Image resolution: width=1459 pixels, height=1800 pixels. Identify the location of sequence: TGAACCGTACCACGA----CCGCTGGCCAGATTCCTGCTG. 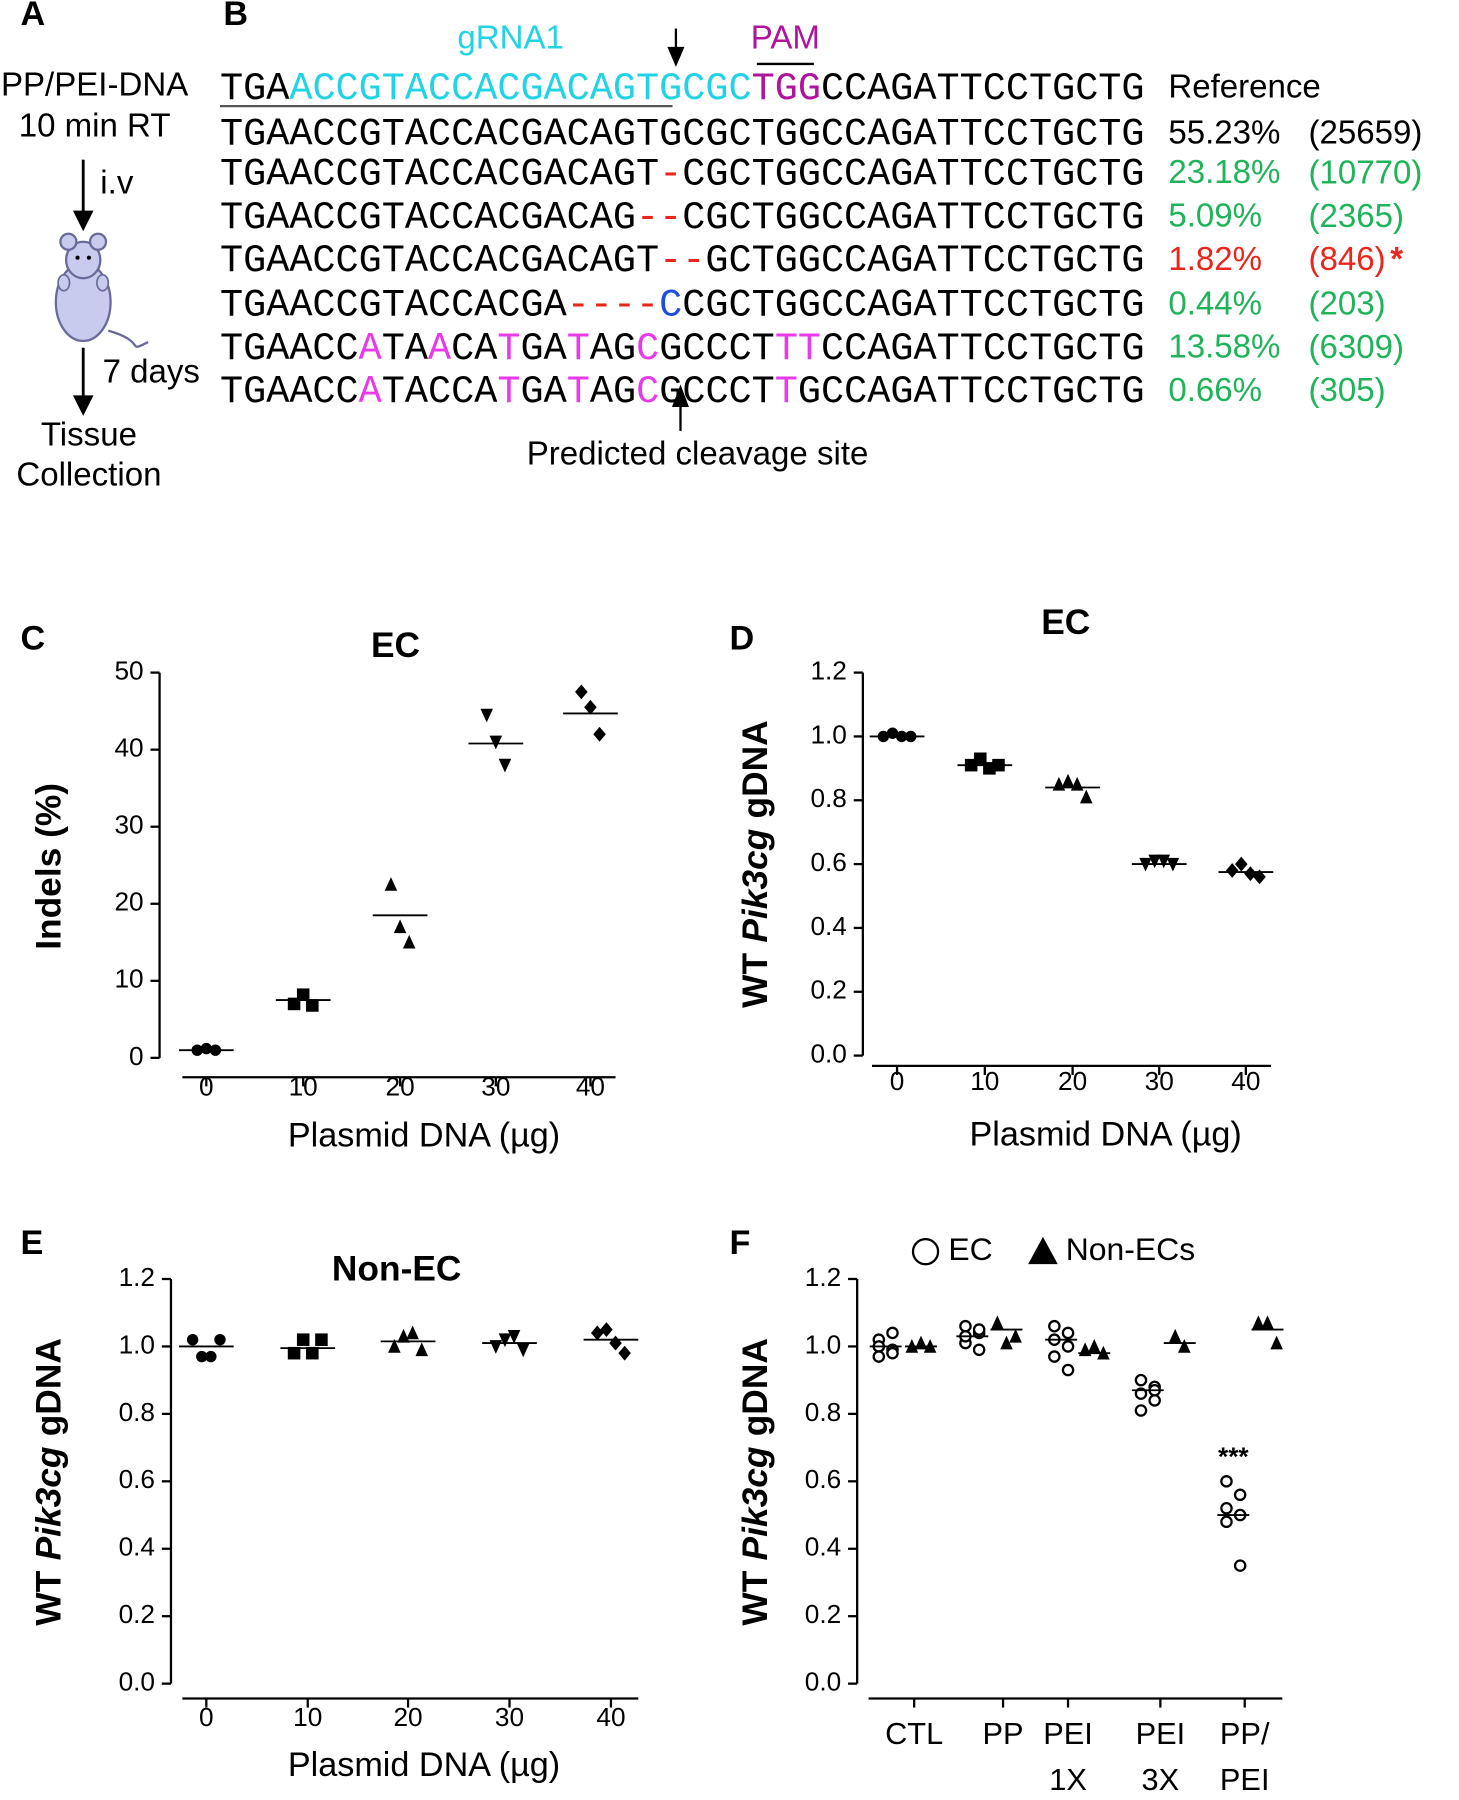
(682, 306).